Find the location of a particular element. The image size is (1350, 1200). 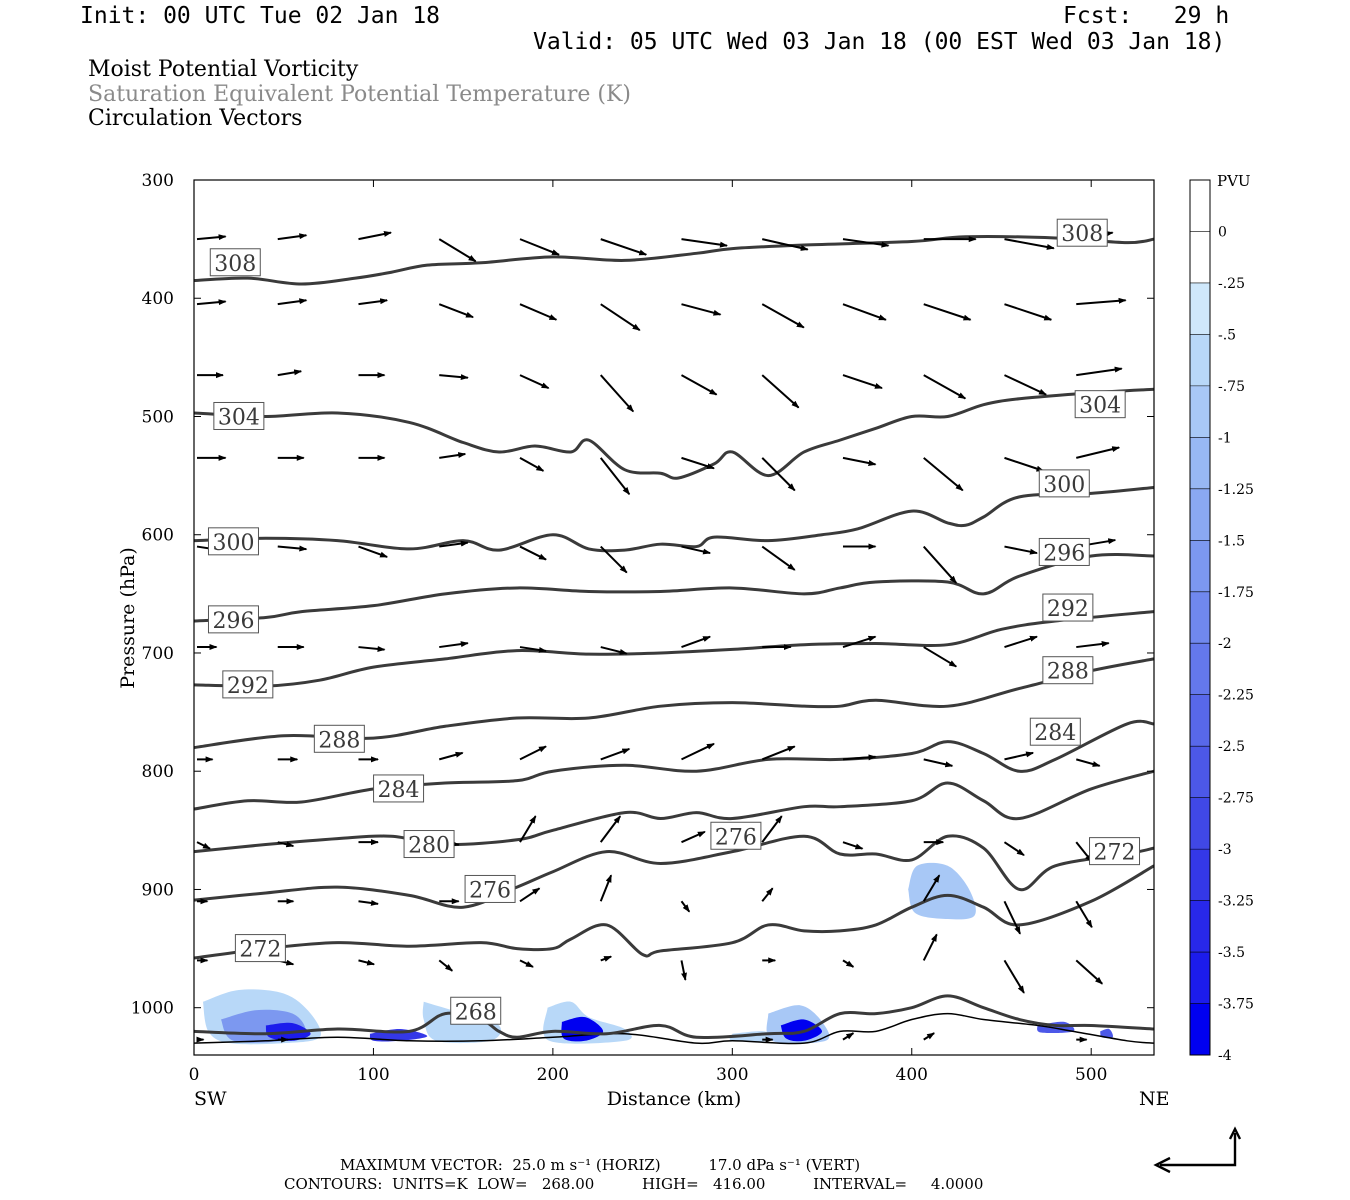

colorbar-tick-label: 0 is located at coordinates (1222, 232).